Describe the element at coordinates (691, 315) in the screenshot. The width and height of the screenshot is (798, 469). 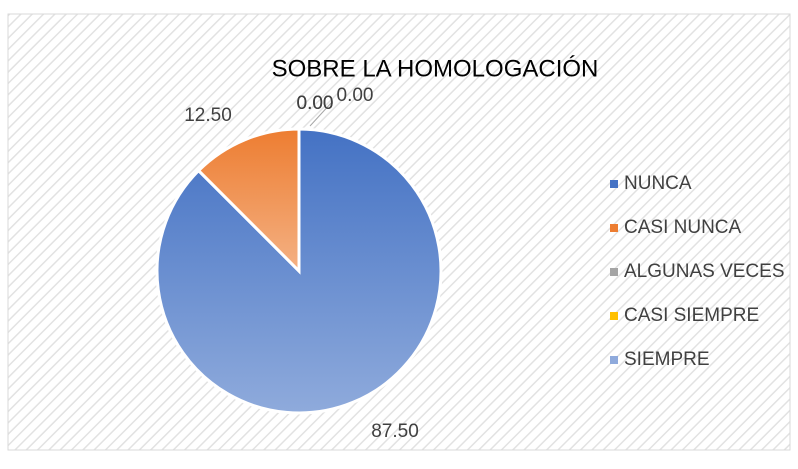
I see `legend-label: CASI SIEMPRE` at that location.